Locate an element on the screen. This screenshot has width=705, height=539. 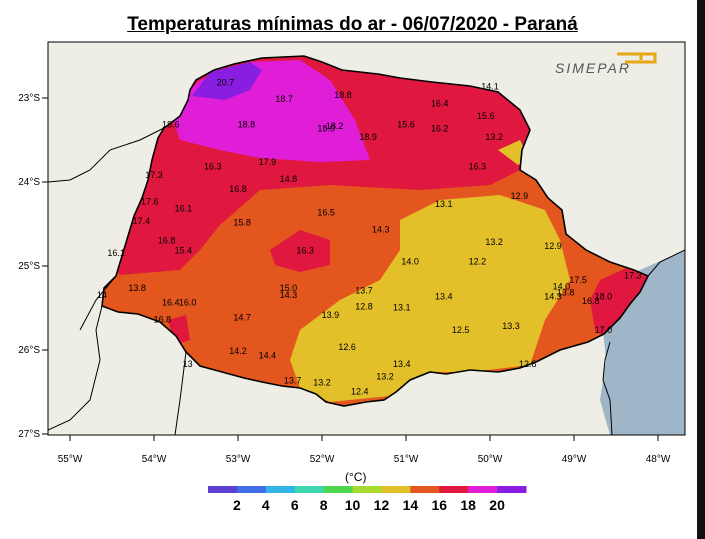
station-value: 14 is located at coordinates (102, 295).